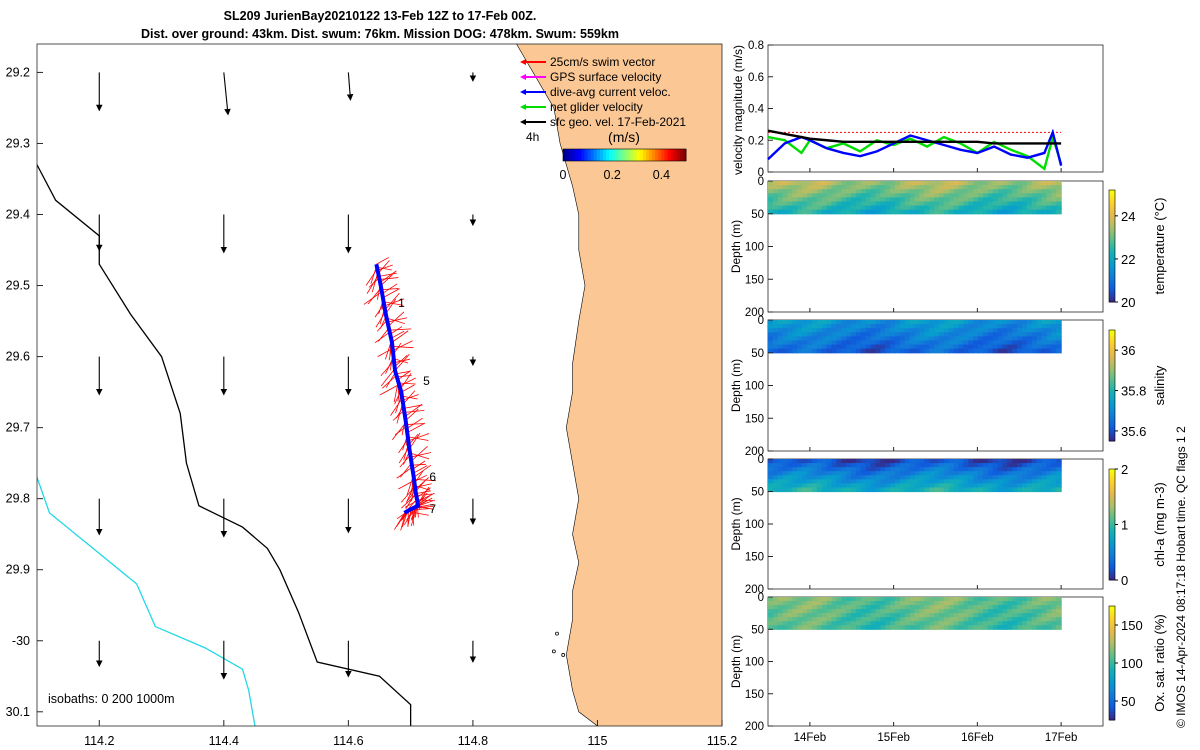  I want to click on colorbar-tick: 0.2, so click(612, 175).